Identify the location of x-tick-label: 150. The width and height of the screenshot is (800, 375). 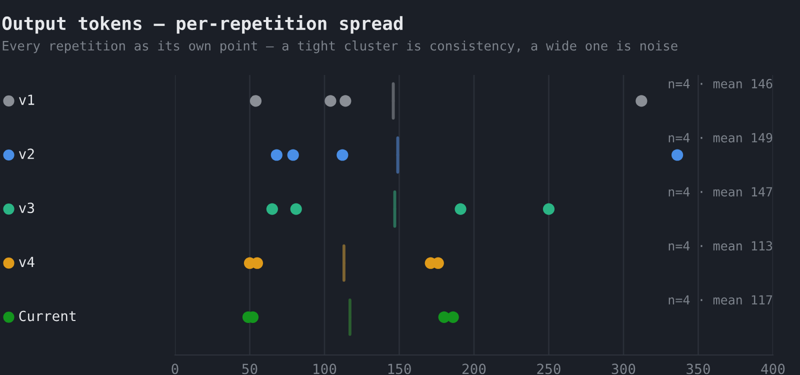
(399, 369).